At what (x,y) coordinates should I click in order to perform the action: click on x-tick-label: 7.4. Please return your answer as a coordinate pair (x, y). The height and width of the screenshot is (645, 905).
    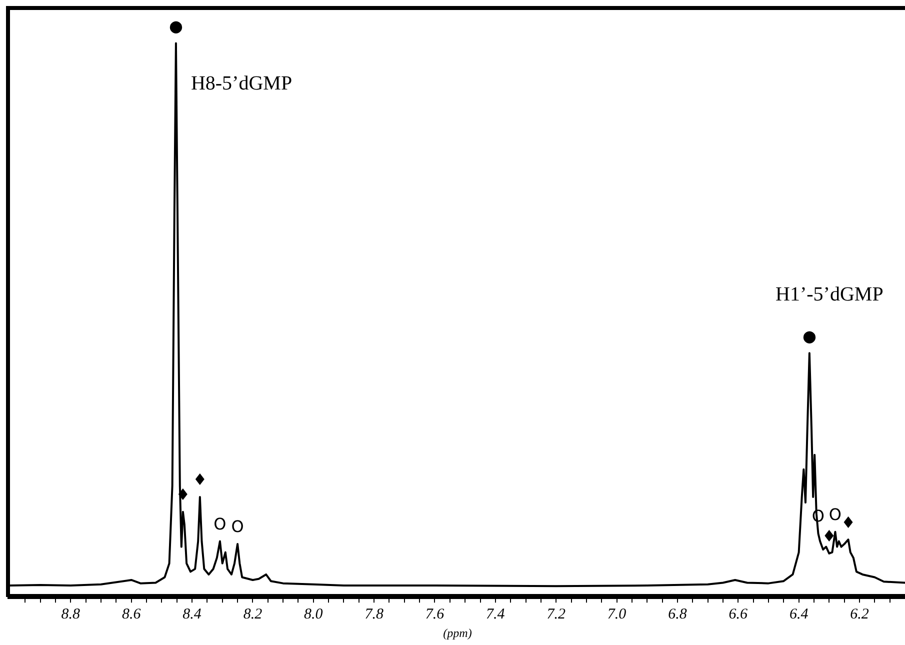
    Looking at the image, I should click on (496, 614).